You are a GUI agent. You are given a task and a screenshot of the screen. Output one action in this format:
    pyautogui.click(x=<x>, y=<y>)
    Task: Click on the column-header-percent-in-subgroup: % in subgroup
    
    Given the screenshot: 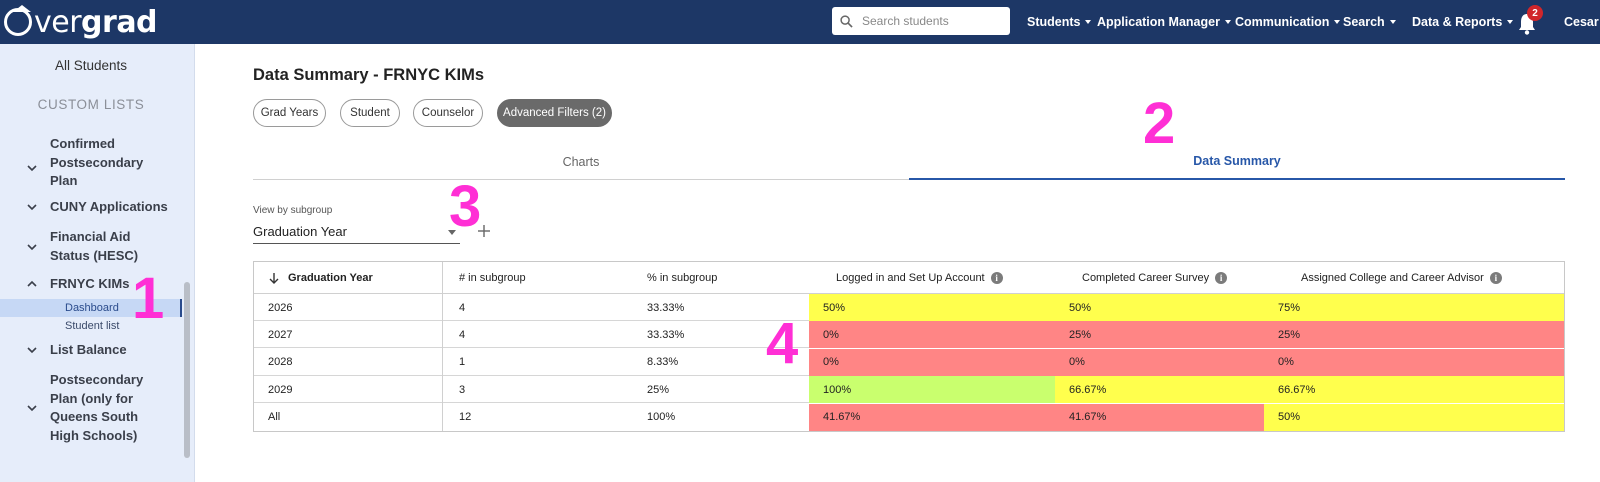 What is the action you would take?
    pyautogui.click(x=682, y=278)
    